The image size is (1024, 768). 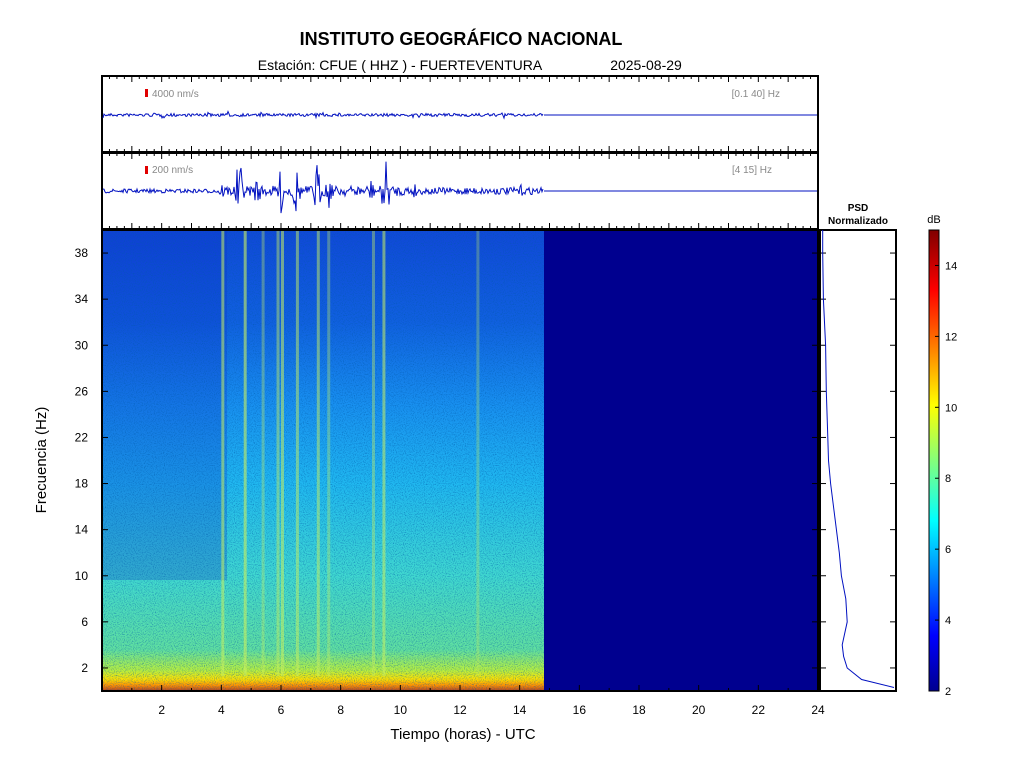 I want to click on trace-panel-filtered: 200 nm/s [4 15] Hz, so click(x=460, y=191).